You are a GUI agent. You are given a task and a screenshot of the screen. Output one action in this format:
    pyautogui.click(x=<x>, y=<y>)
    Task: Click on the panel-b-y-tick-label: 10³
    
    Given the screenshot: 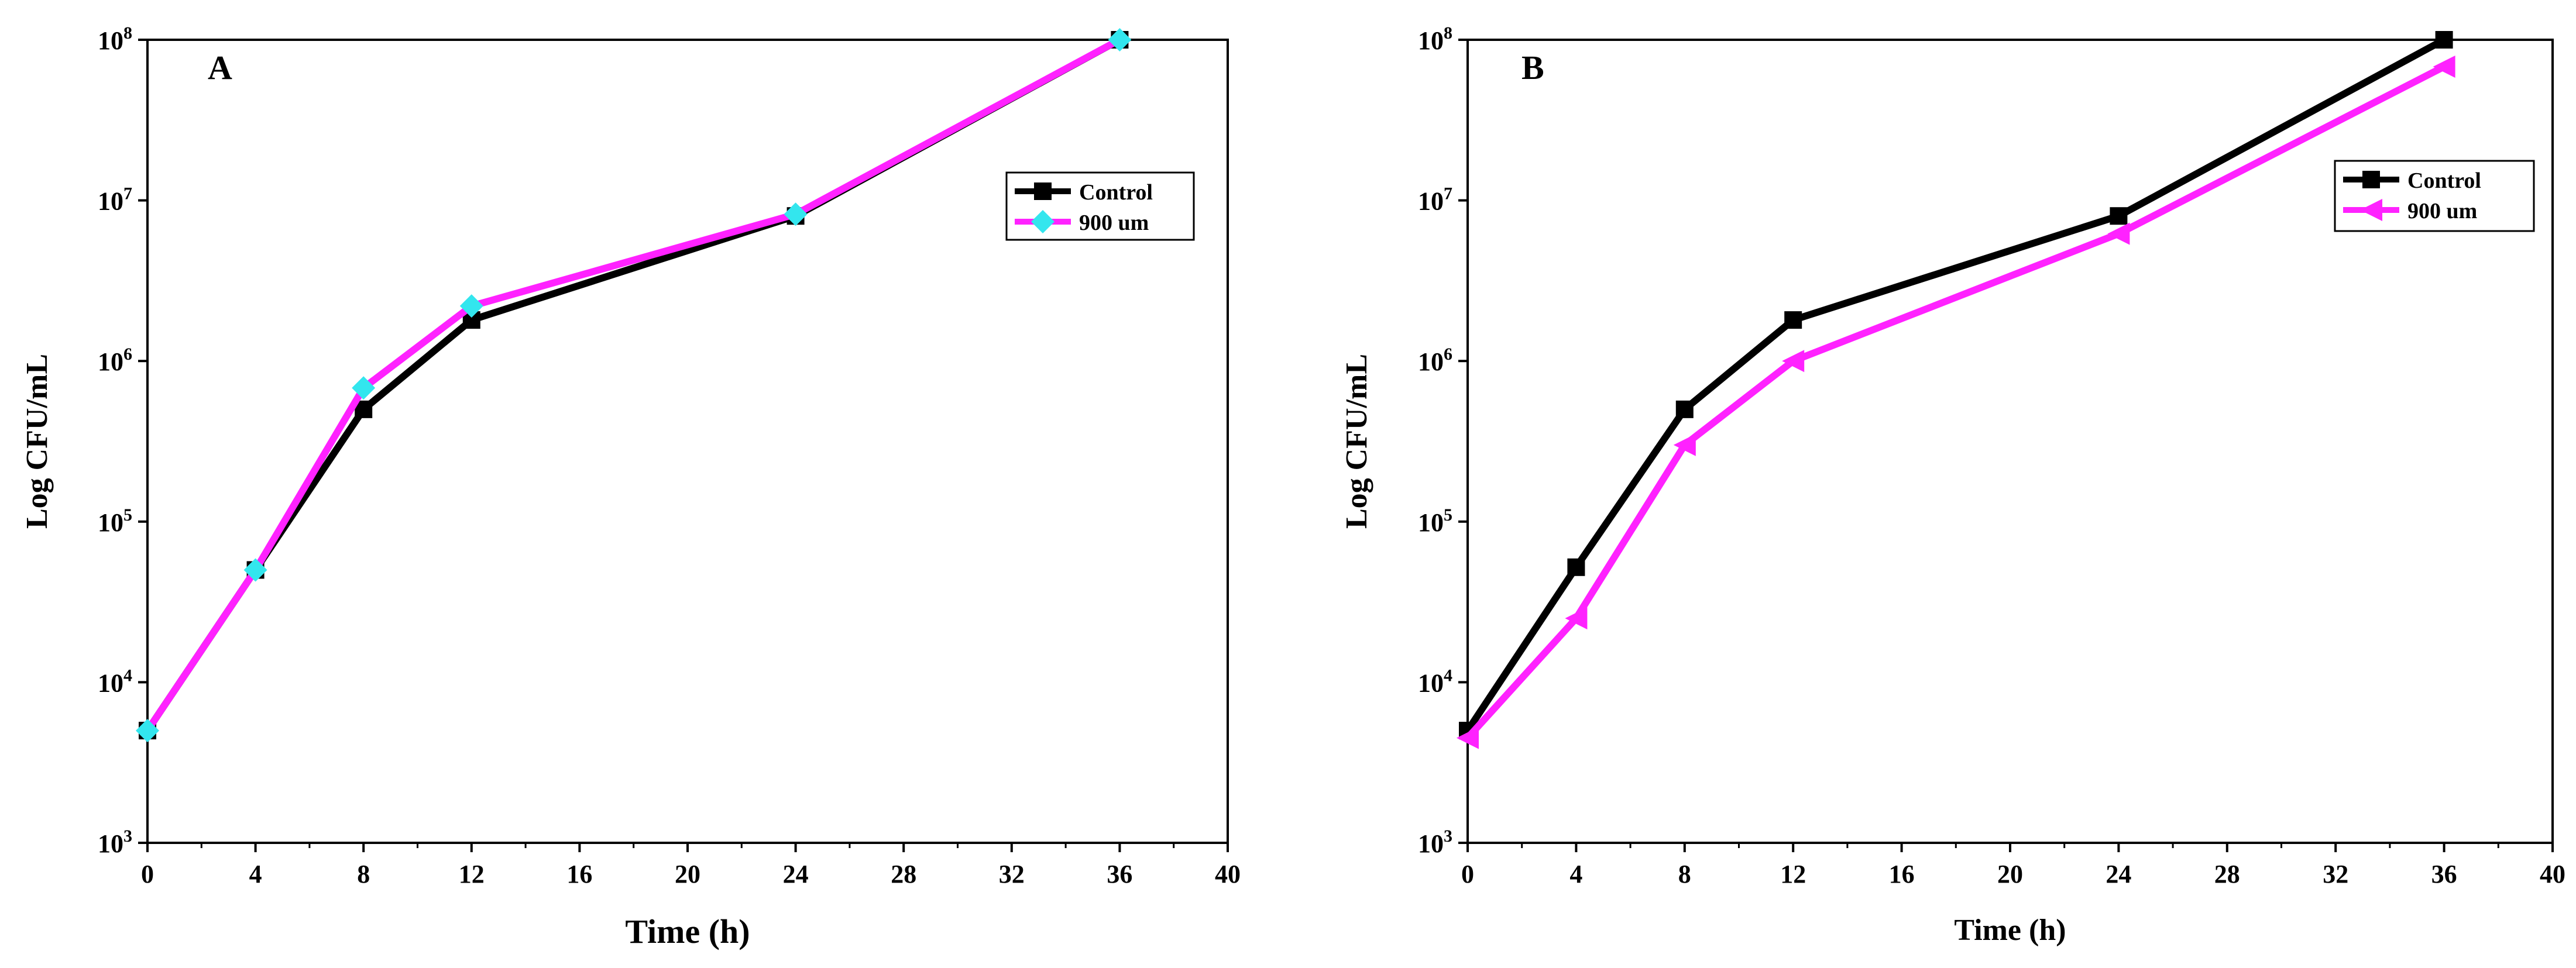 What is the action you would take?
    pyautogui.click(x=1435, y=842)
    